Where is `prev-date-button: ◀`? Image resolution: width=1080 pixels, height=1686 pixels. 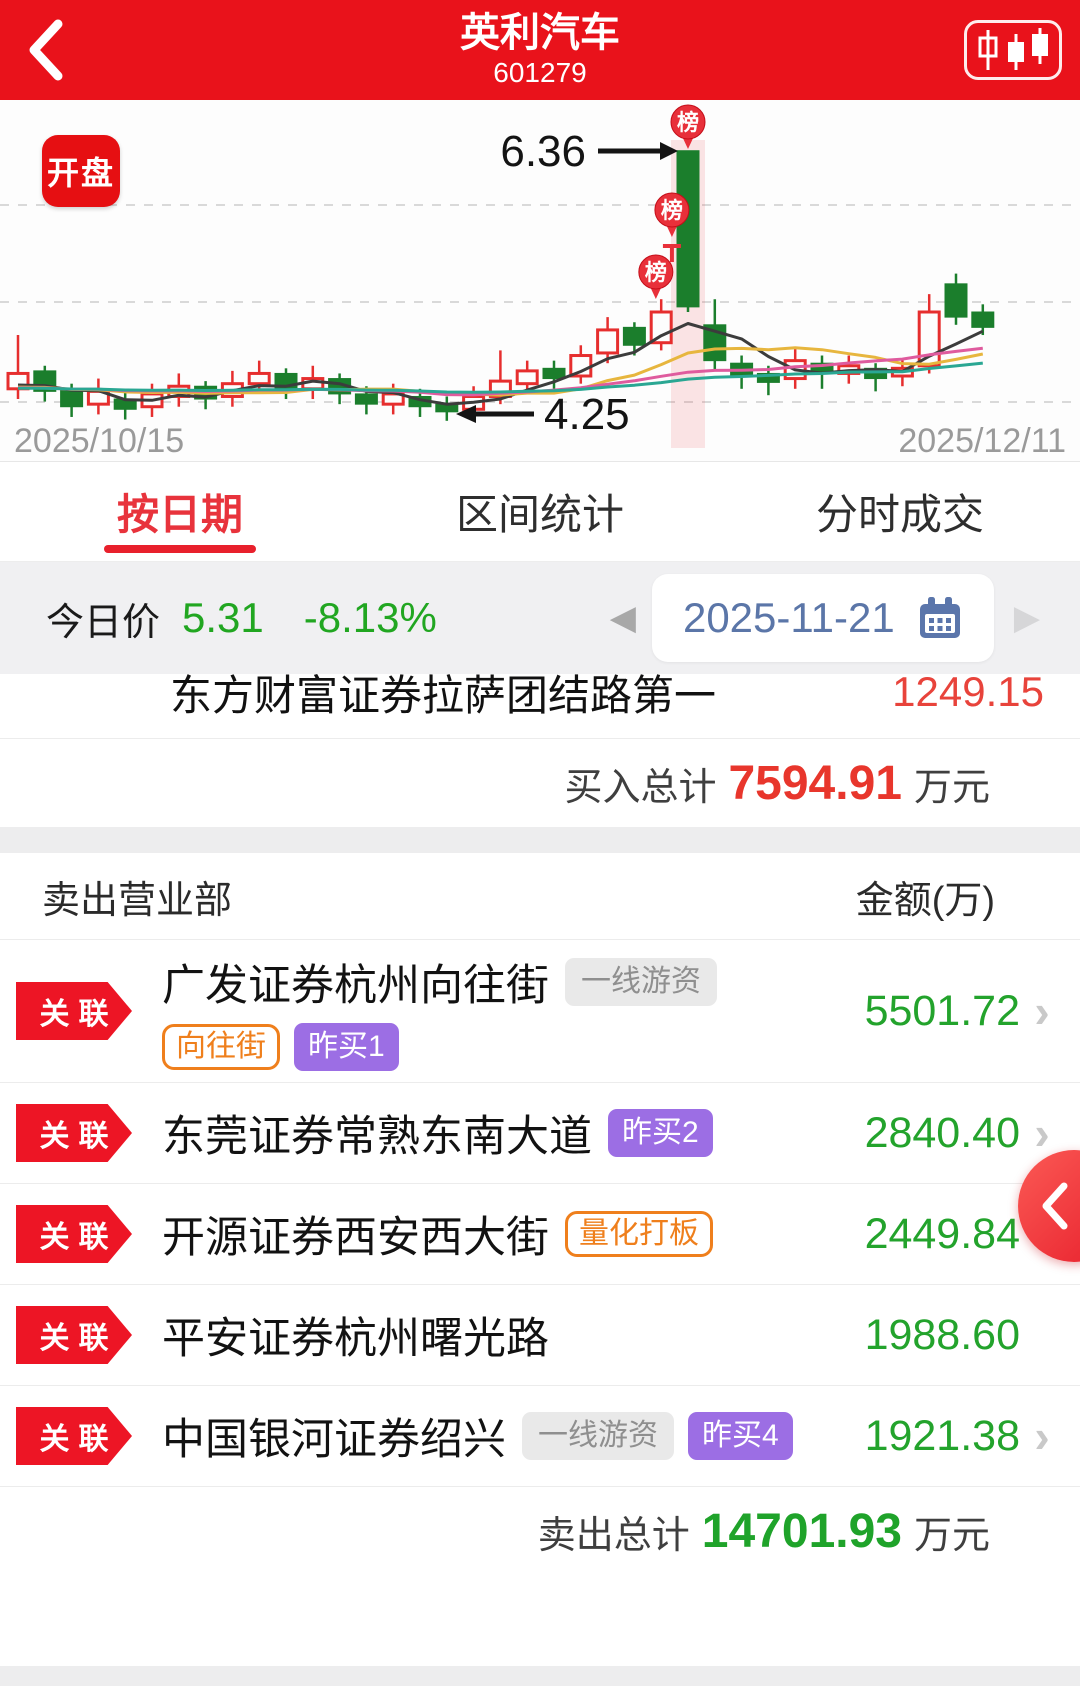 prev-date-button: ◀ is located at coordinates (622, 618).